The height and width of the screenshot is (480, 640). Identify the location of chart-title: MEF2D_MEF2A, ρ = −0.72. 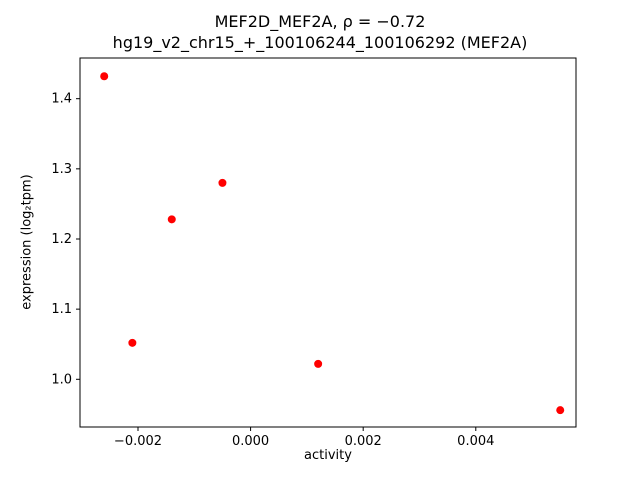
(320, 21).